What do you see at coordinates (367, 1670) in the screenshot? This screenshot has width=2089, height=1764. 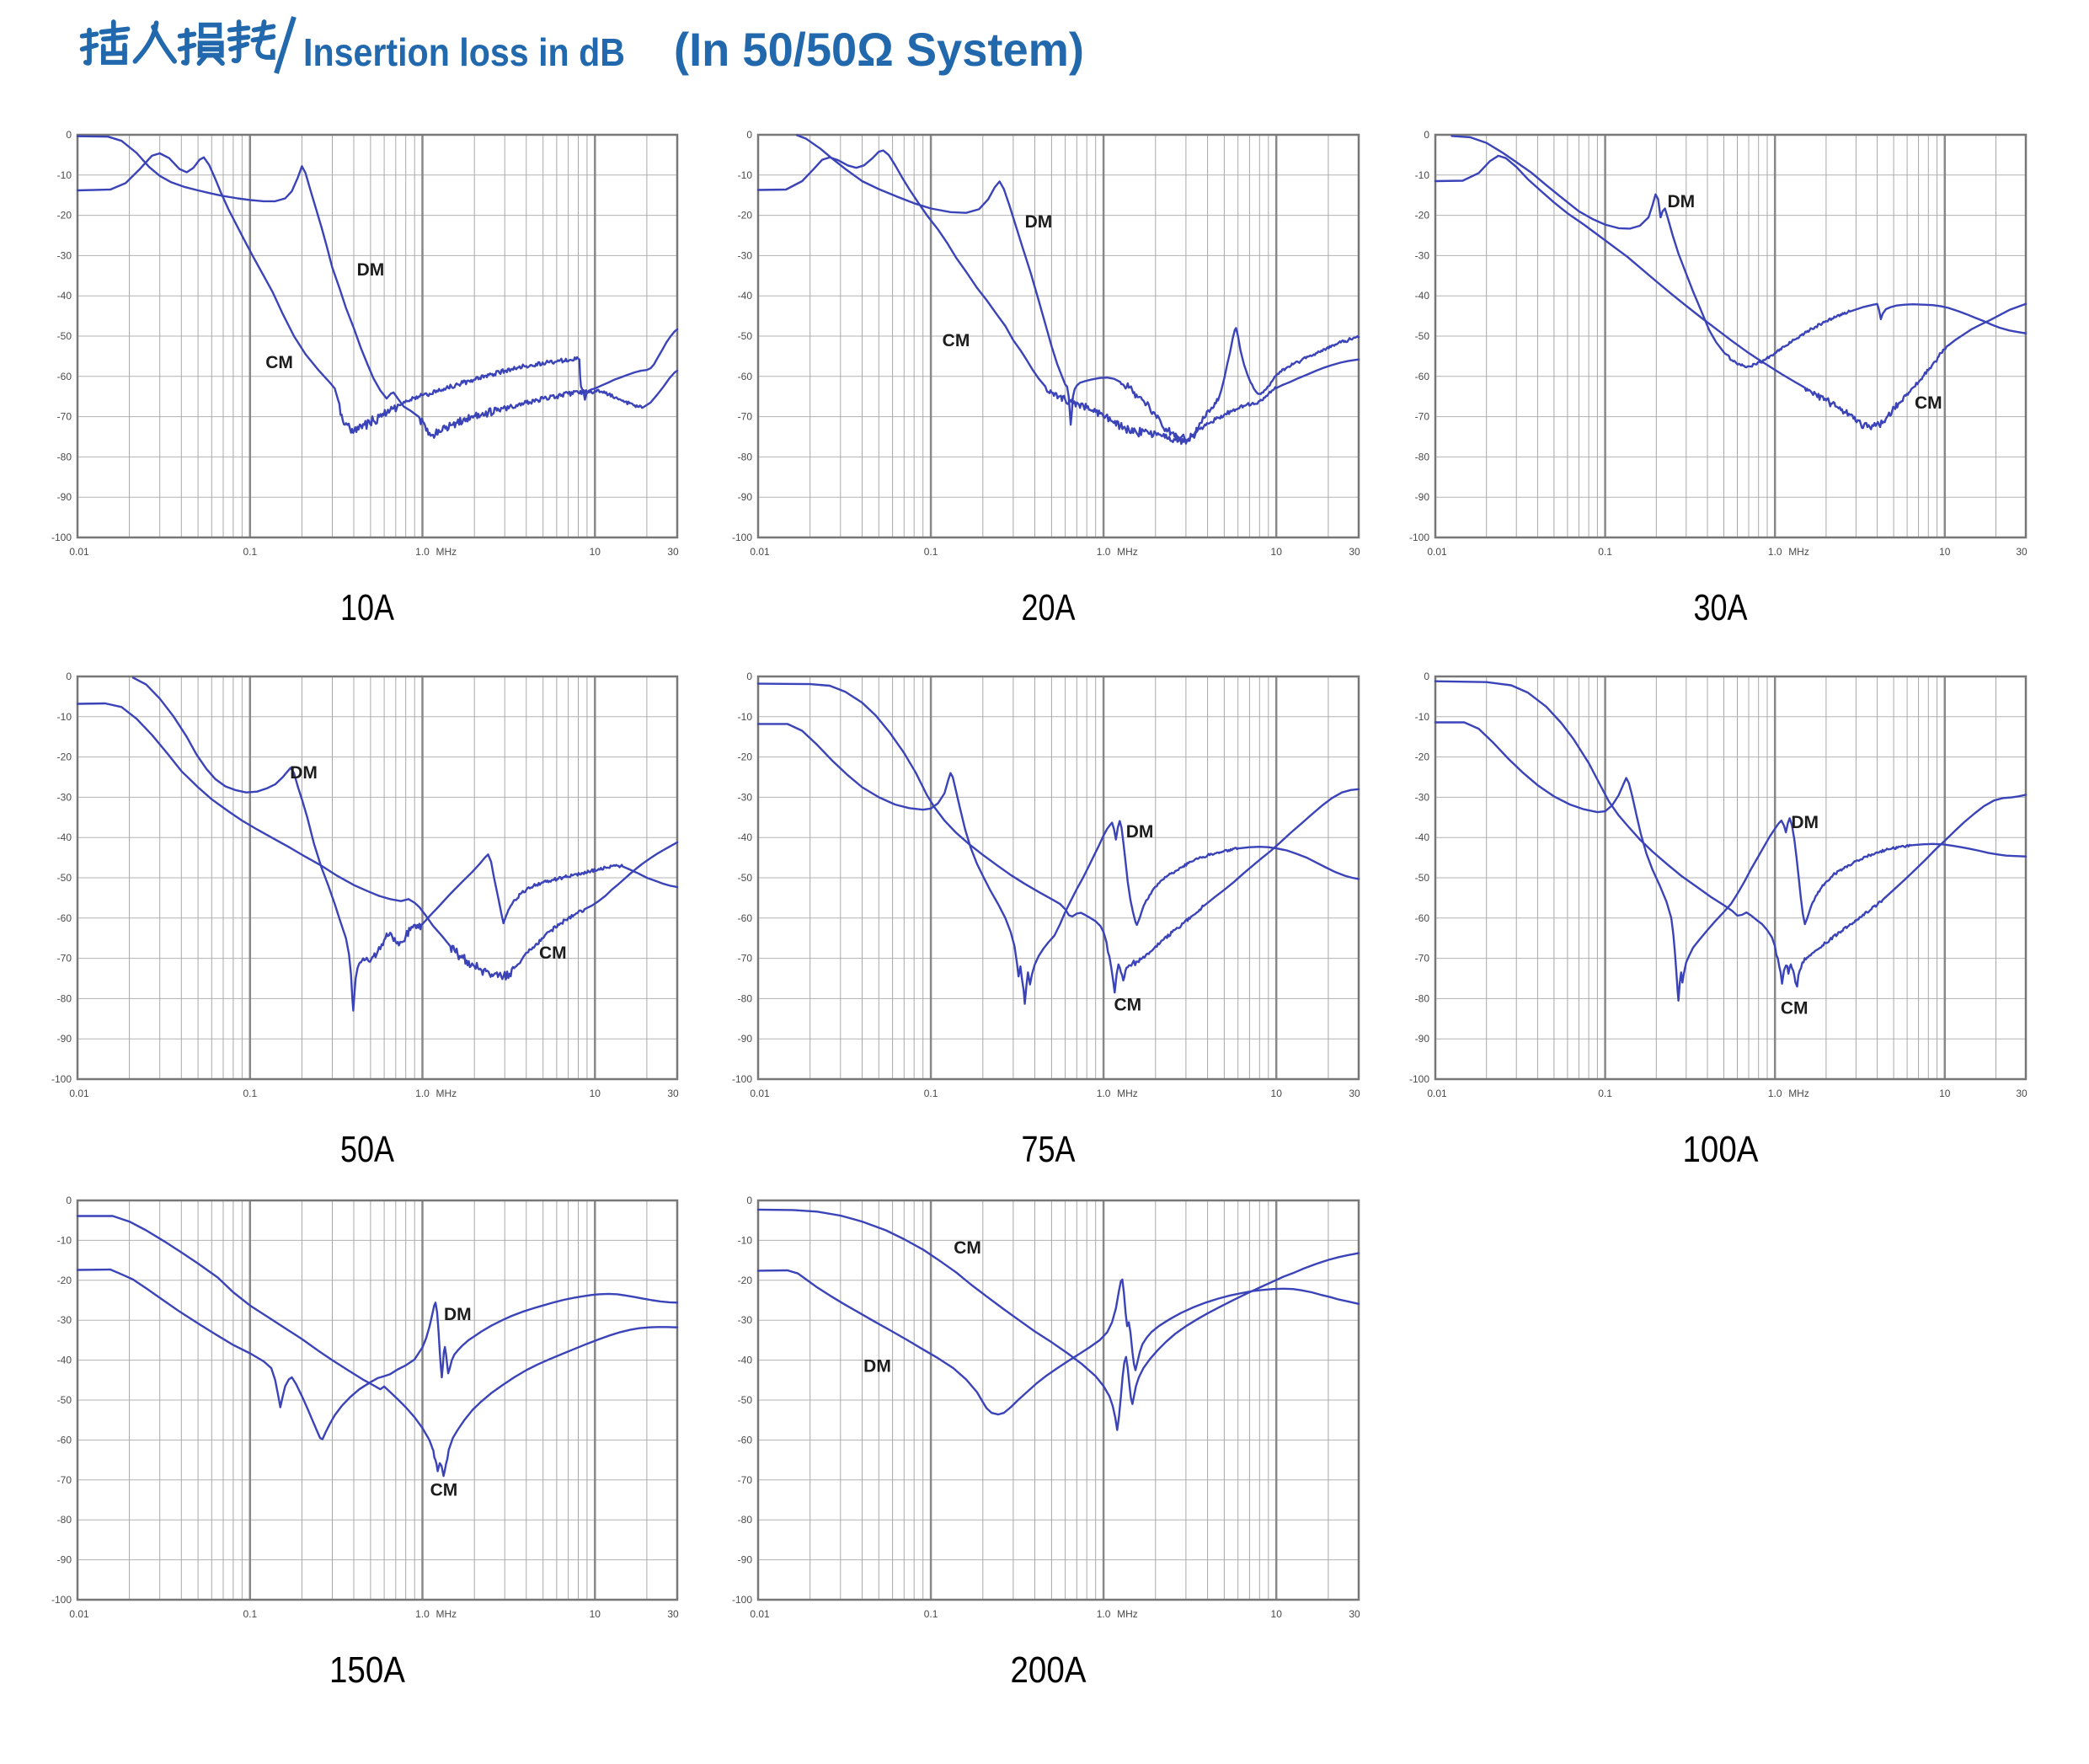 I see `svg-text: 150A` at bounding box center [367, 1670].